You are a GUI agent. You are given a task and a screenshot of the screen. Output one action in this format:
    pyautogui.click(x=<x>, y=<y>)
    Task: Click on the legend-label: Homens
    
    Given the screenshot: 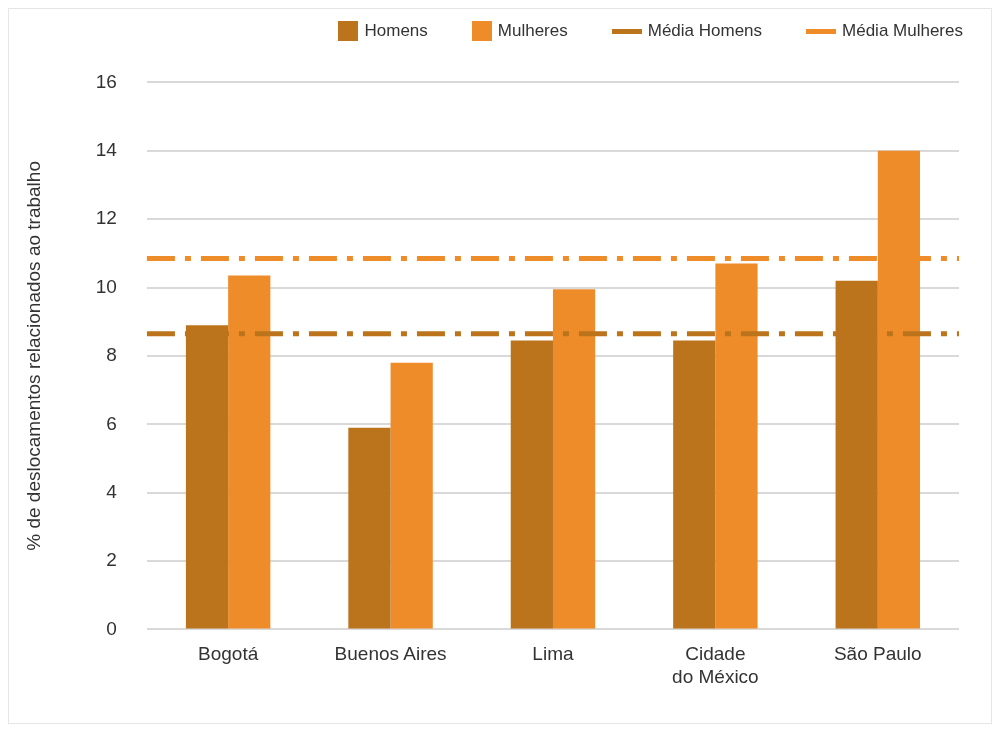 What is the action you would take?
    pyautogui.click(x=396, y=31)
    